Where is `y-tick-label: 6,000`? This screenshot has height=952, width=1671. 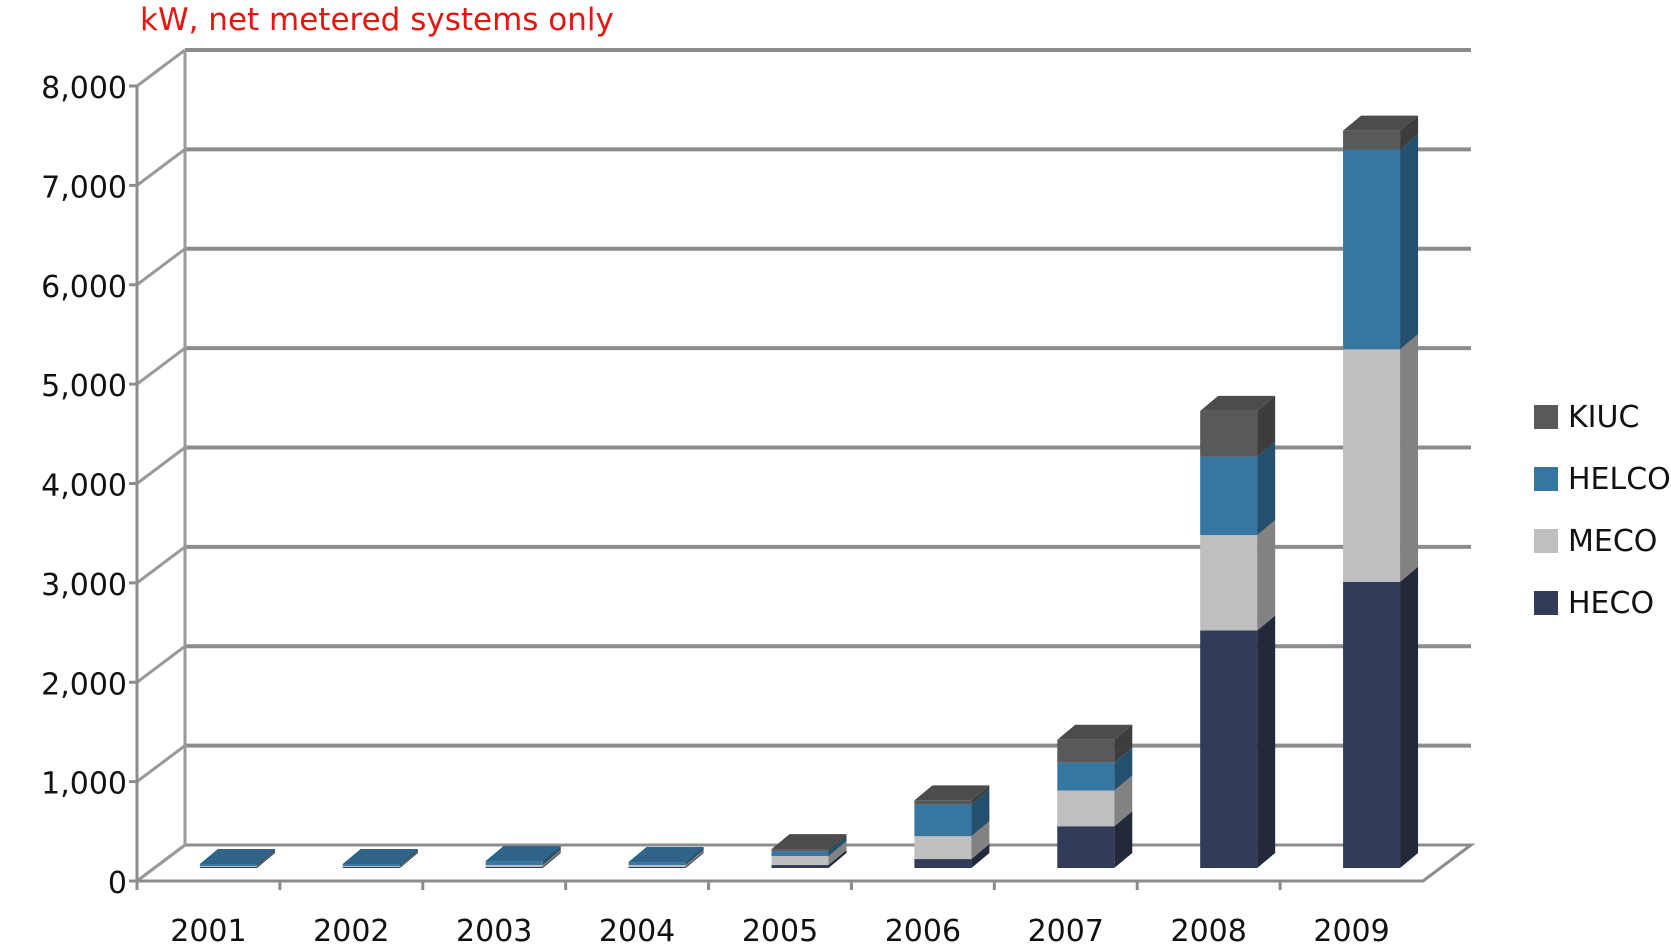 y-tick-label: 6,000 is located at coordinates (84, 287).